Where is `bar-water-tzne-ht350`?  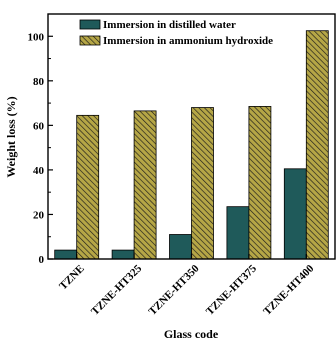 bar-water-tzne-ht350 is located at coordinates (180, 247).